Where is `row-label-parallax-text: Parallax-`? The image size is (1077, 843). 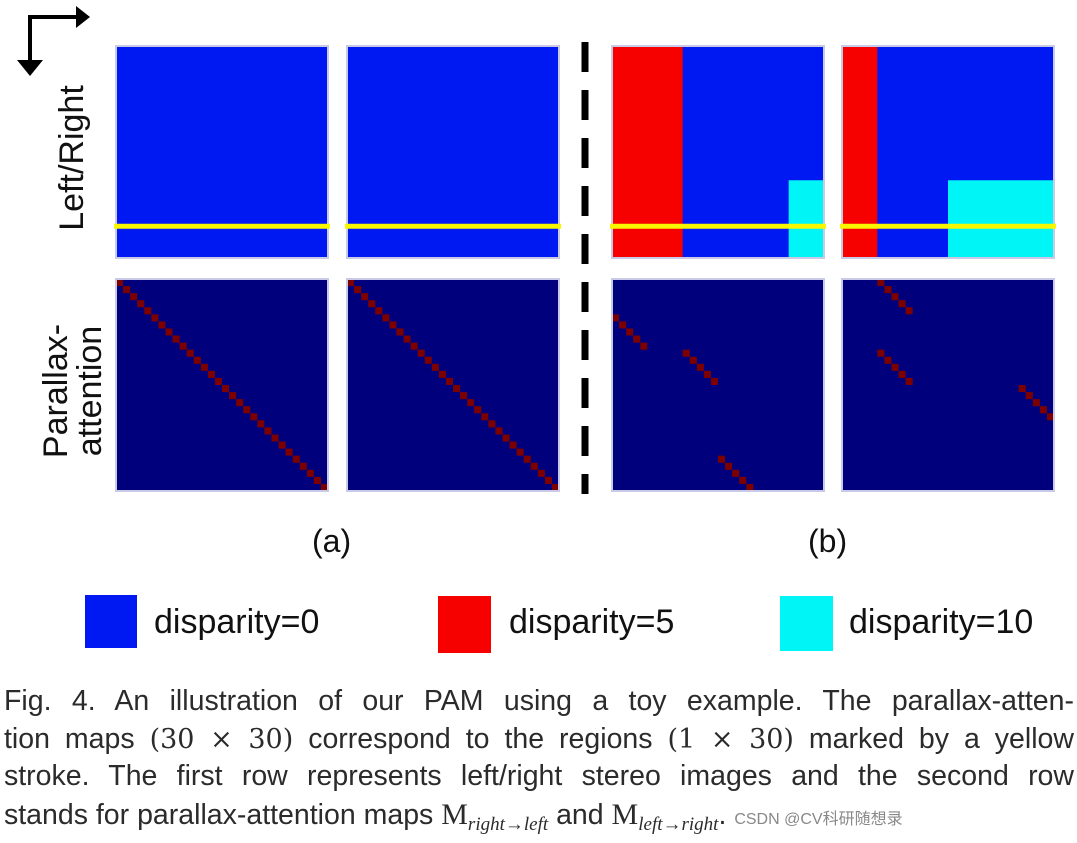 row-label-parallax-text: Parallax- is located at coordinates (56, 391).